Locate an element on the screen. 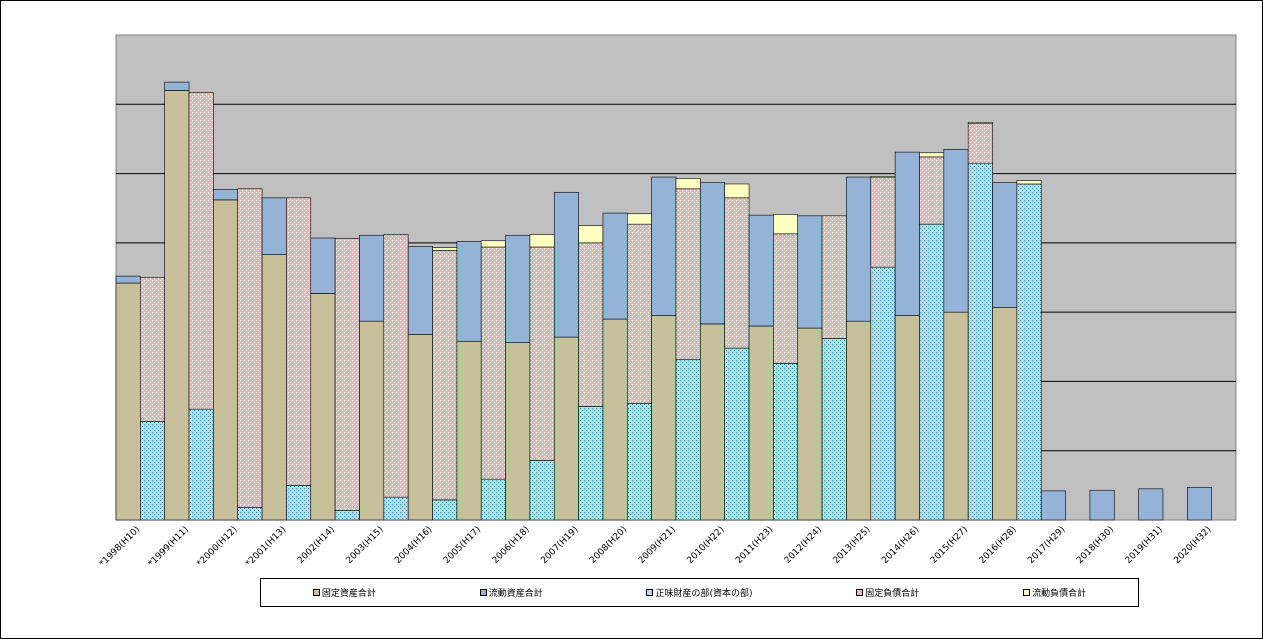  bar-asset-1--1999-h11- is located at coordinates (177, 86).